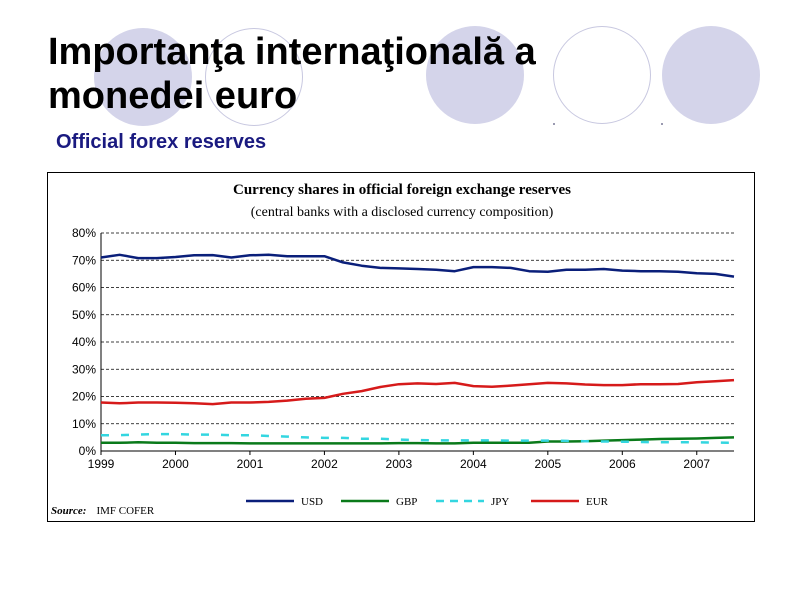 The image size is (800, 600). I want to click on slide-title: Importanţa internaţională a monedei euro, so click(292, 74).